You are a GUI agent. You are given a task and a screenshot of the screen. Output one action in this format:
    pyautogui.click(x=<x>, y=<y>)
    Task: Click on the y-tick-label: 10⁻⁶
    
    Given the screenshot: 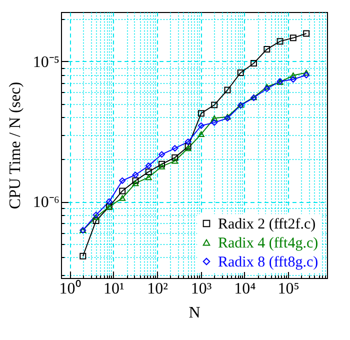 What is the action you would take?
    pyautogui.click(x=46, y=203)
    